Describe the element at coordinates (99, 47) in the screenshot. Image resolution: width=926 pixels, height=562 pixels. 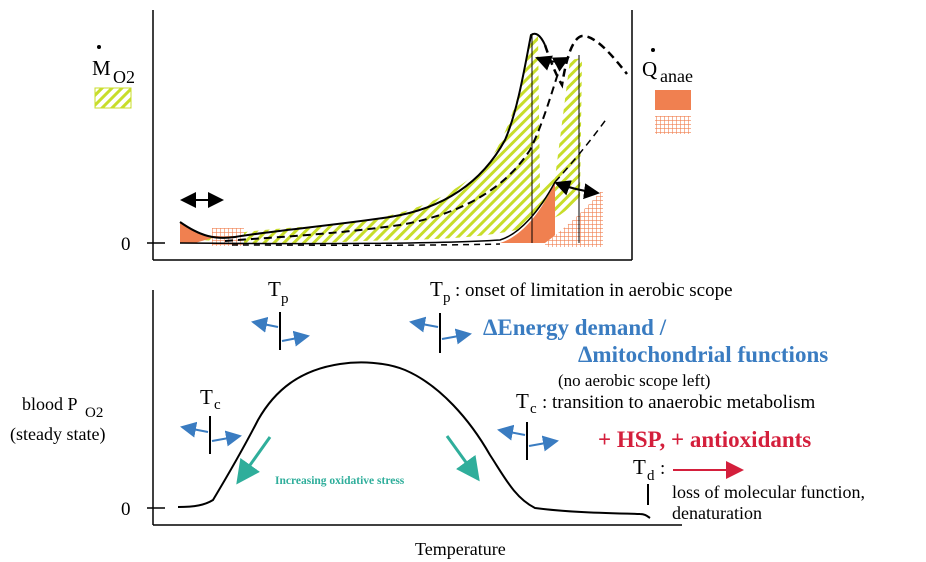
I see `mo2-dot` at that location.